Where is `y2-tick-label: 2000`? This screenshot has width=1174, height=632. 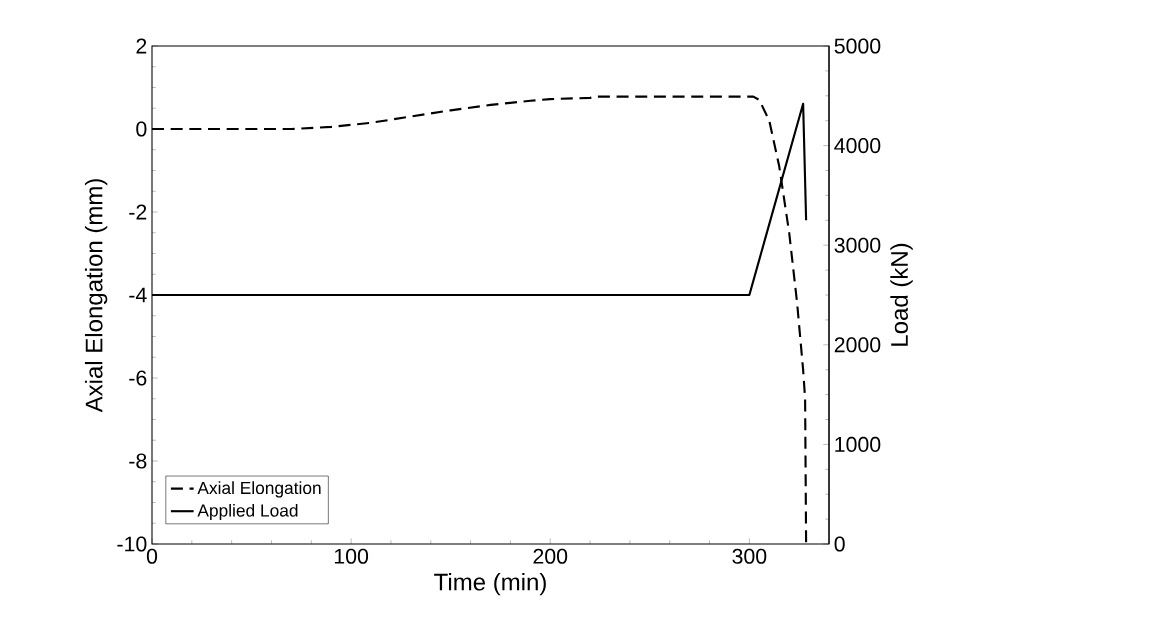 y2-tick-label: 2000 is located at coordinates (857, 345).